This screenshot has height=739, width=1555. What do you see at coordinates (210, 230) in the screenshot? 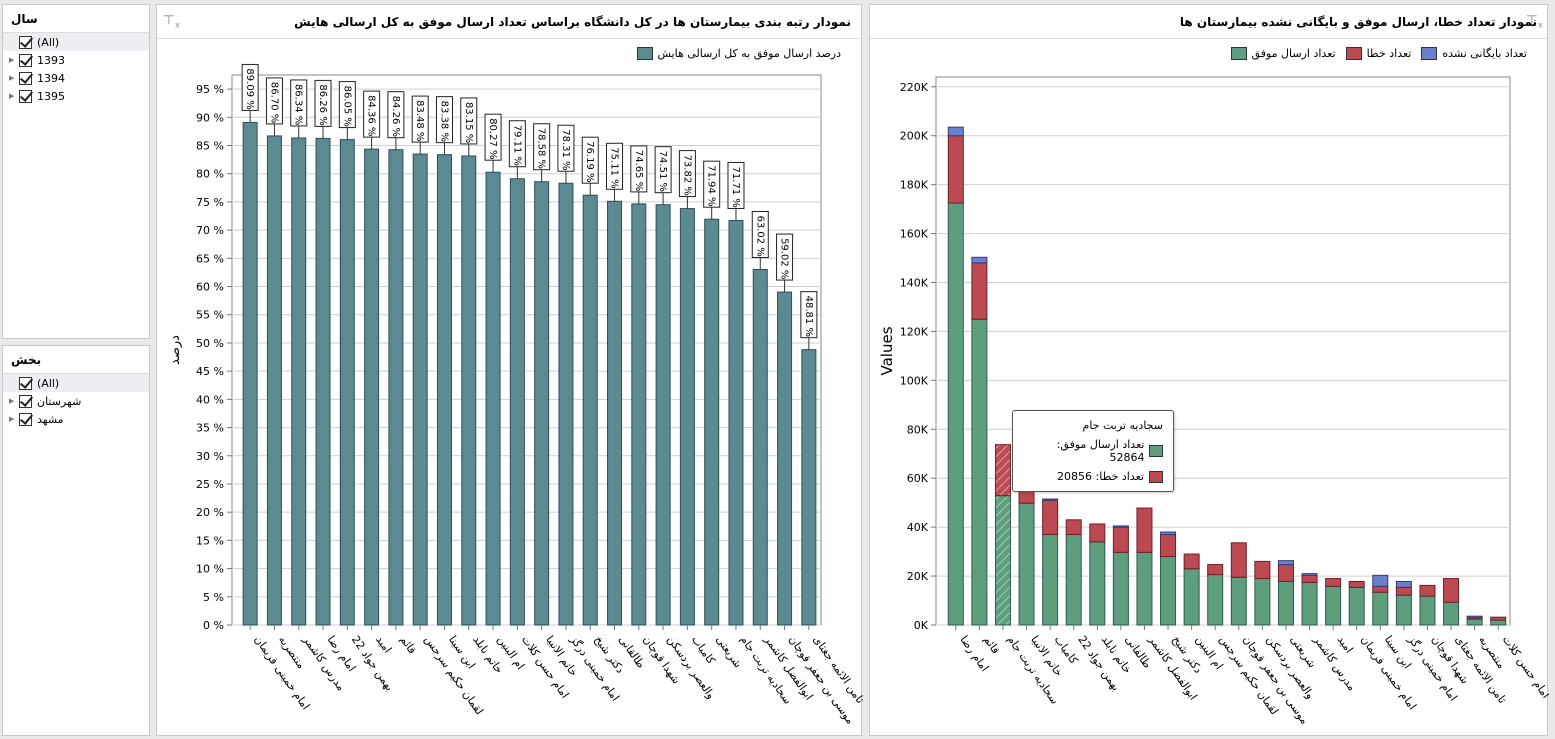
I see `y-tick-label: 70 %` at bounding box center [210, 230].